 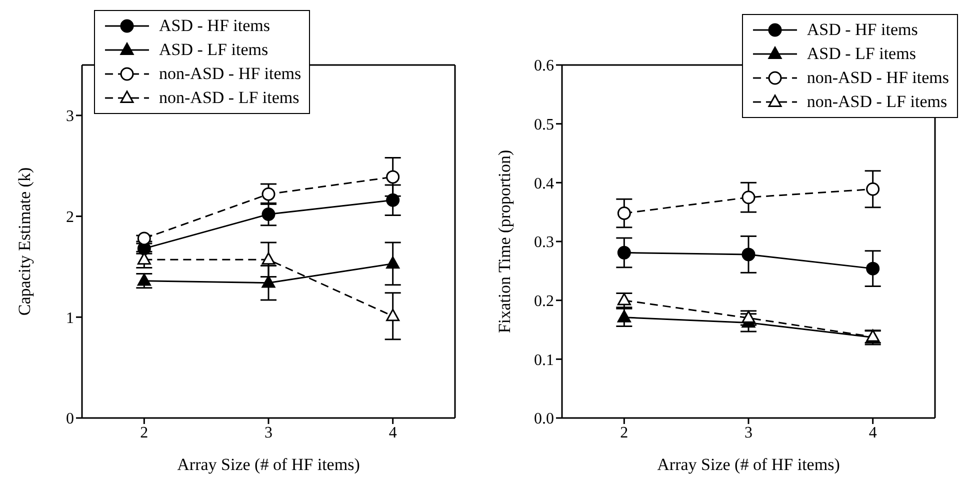 I want to click on y-tick-label: 1, so click(x=70, y=318).